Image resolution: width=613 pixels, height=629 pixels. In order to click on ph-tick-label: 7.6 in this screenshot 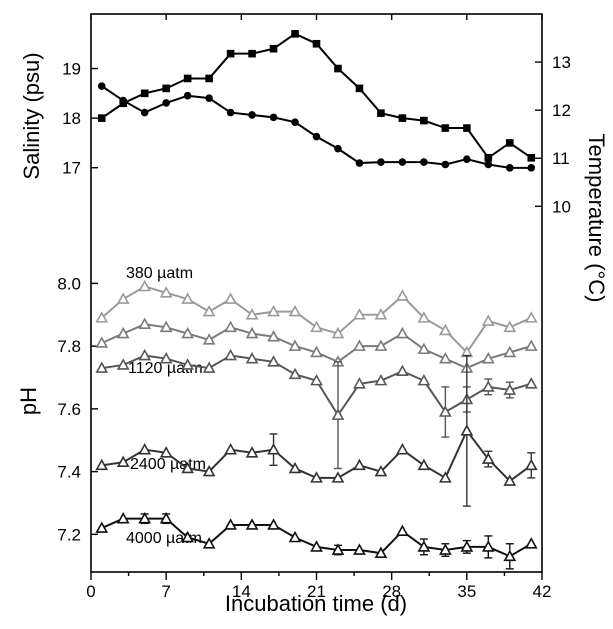, I will do `click(69, 409)`.